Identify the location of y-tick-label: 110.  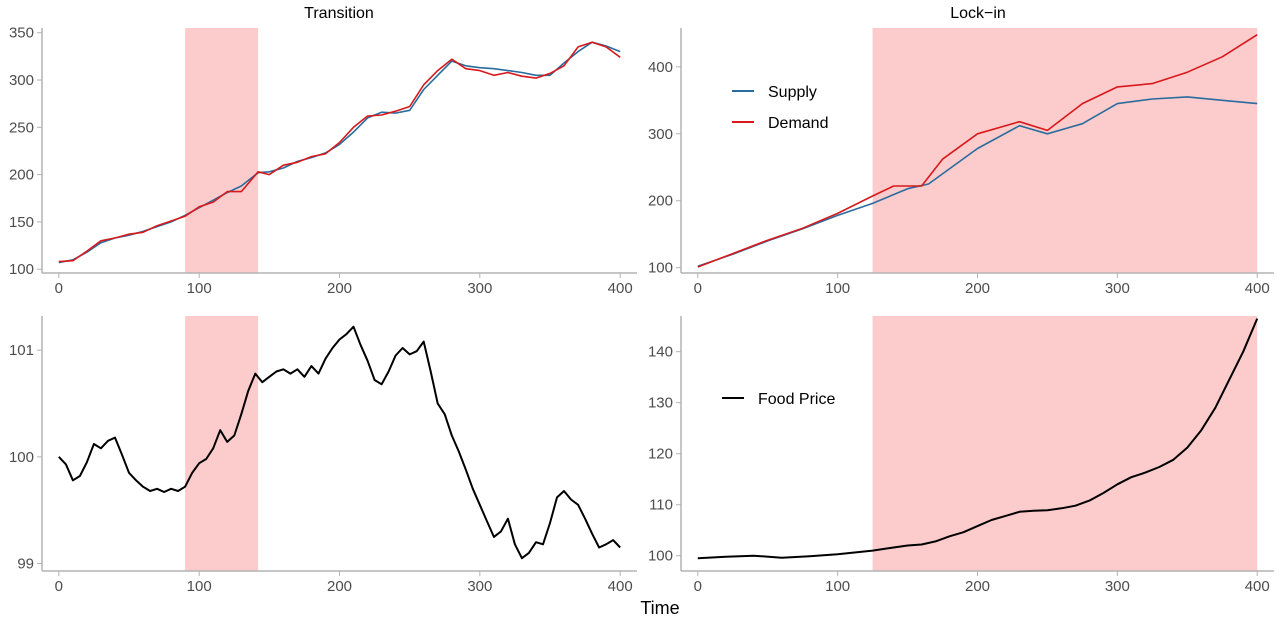
(661, 505).